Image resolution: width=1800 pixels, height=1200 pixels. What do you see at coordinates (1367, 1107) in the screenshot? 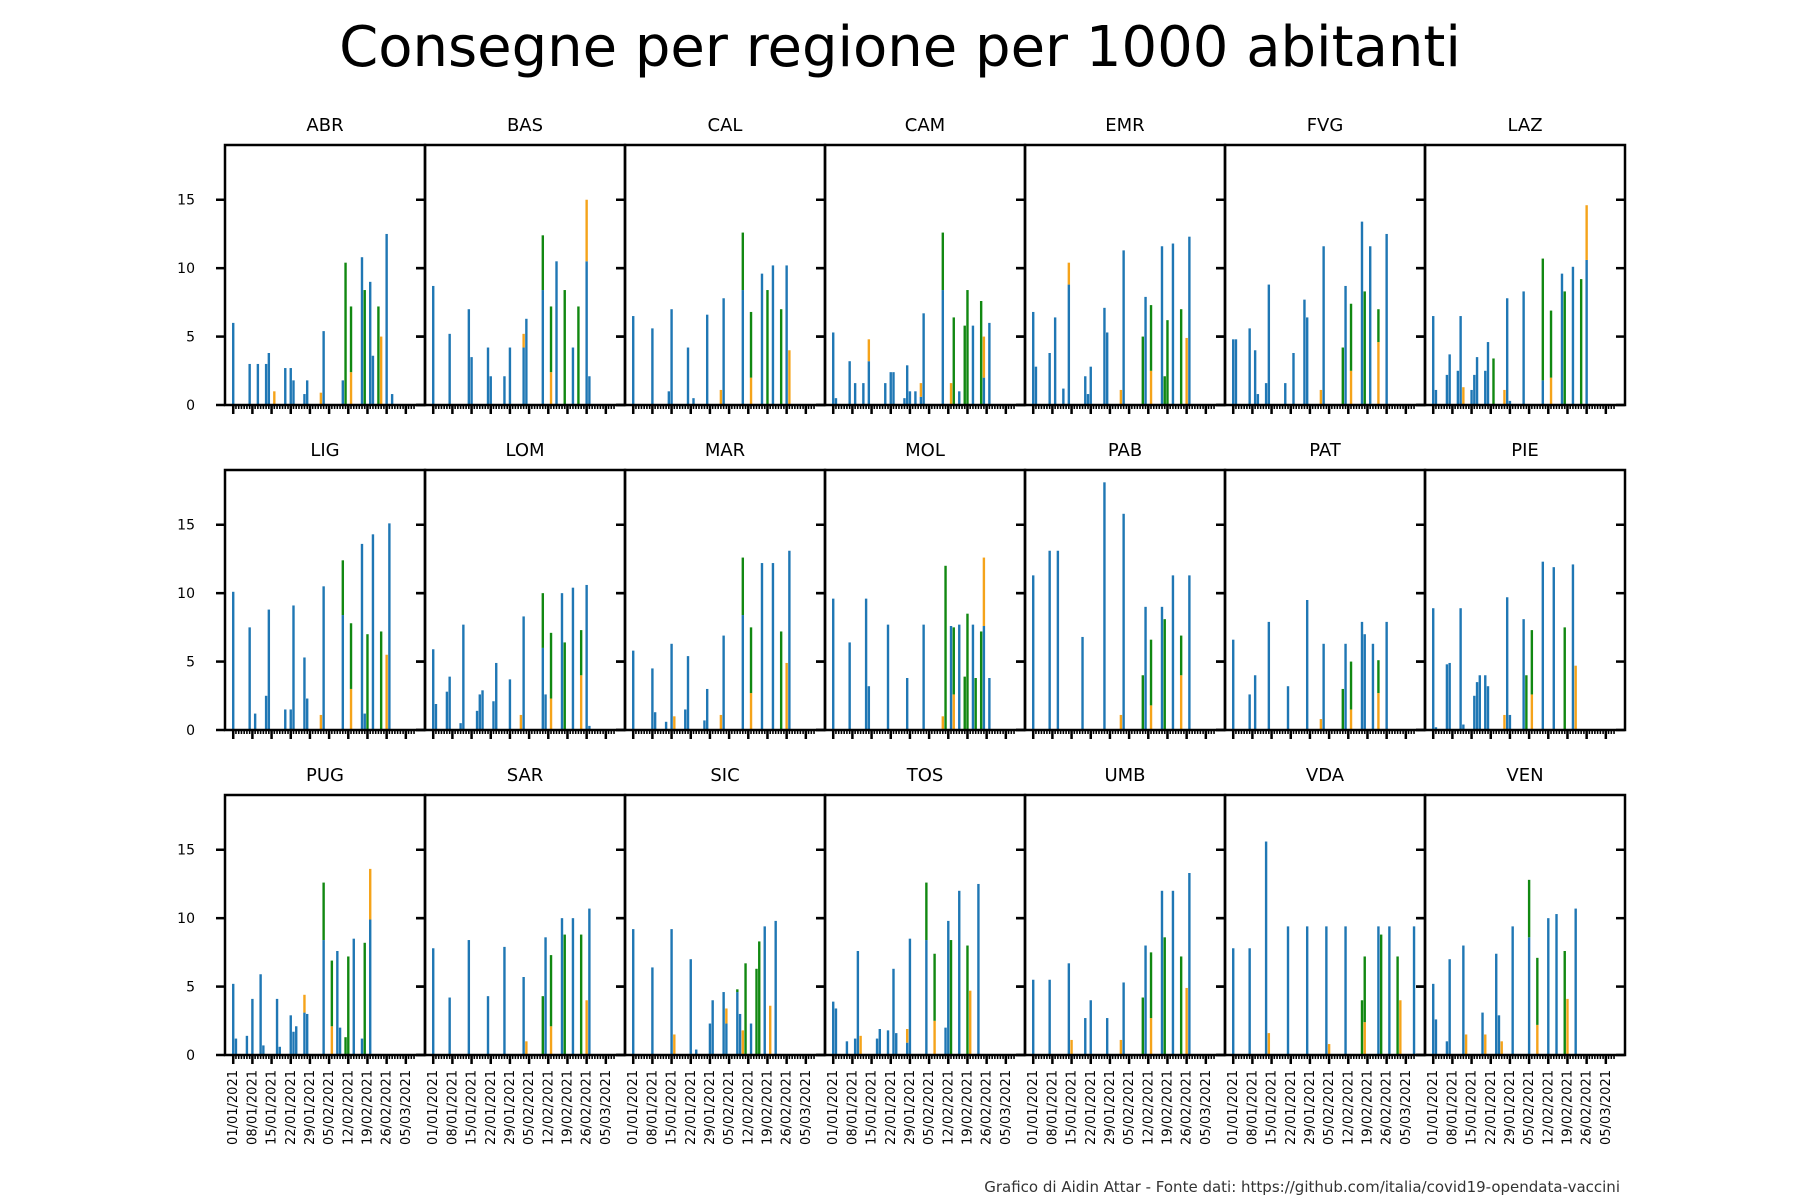
I see `xtick-label: 19/02/2021` at bounding box center [1367, 1107].